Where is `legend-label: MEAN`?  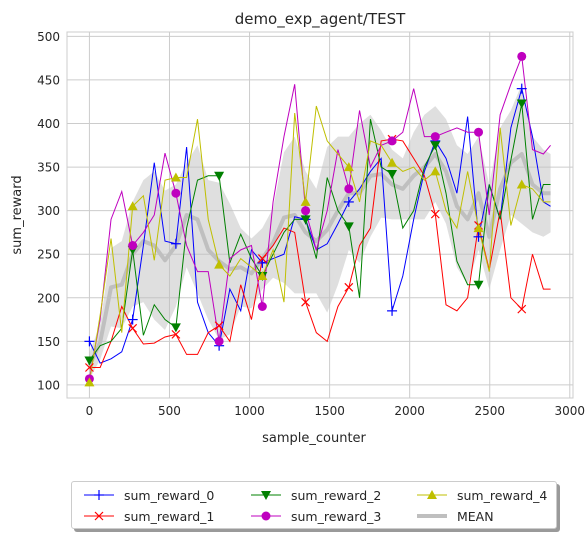 legend-label: MEAN is located at coordinates (475, 516).